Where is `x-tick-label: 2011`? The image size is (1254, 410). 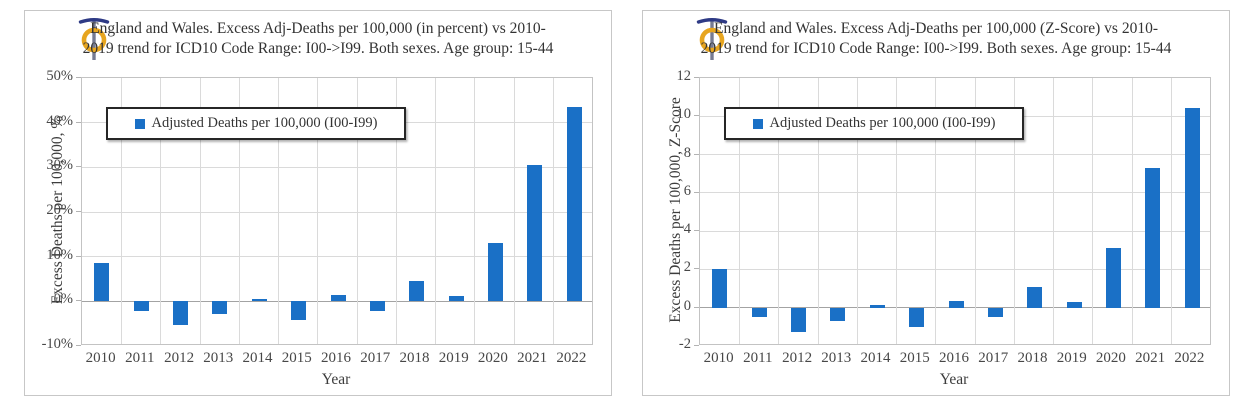 x-tick-label: 2011 is located at coordinates (758, 358).